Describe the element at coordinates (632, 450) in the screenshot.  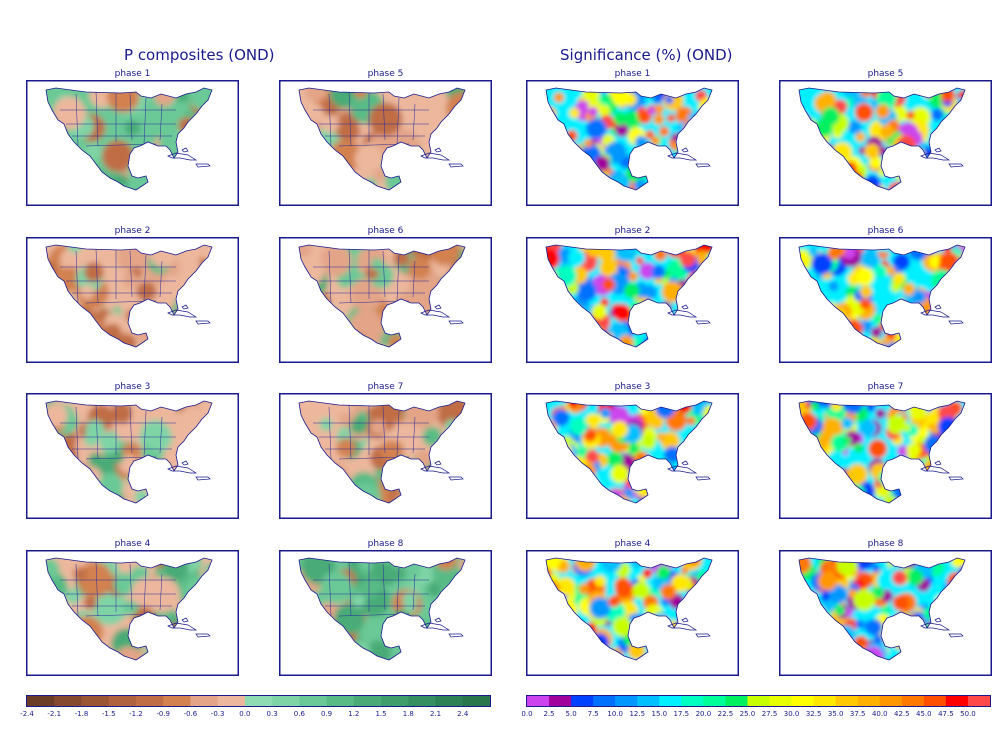
I see `significance-panel-phase-3: phase 3` at that location.